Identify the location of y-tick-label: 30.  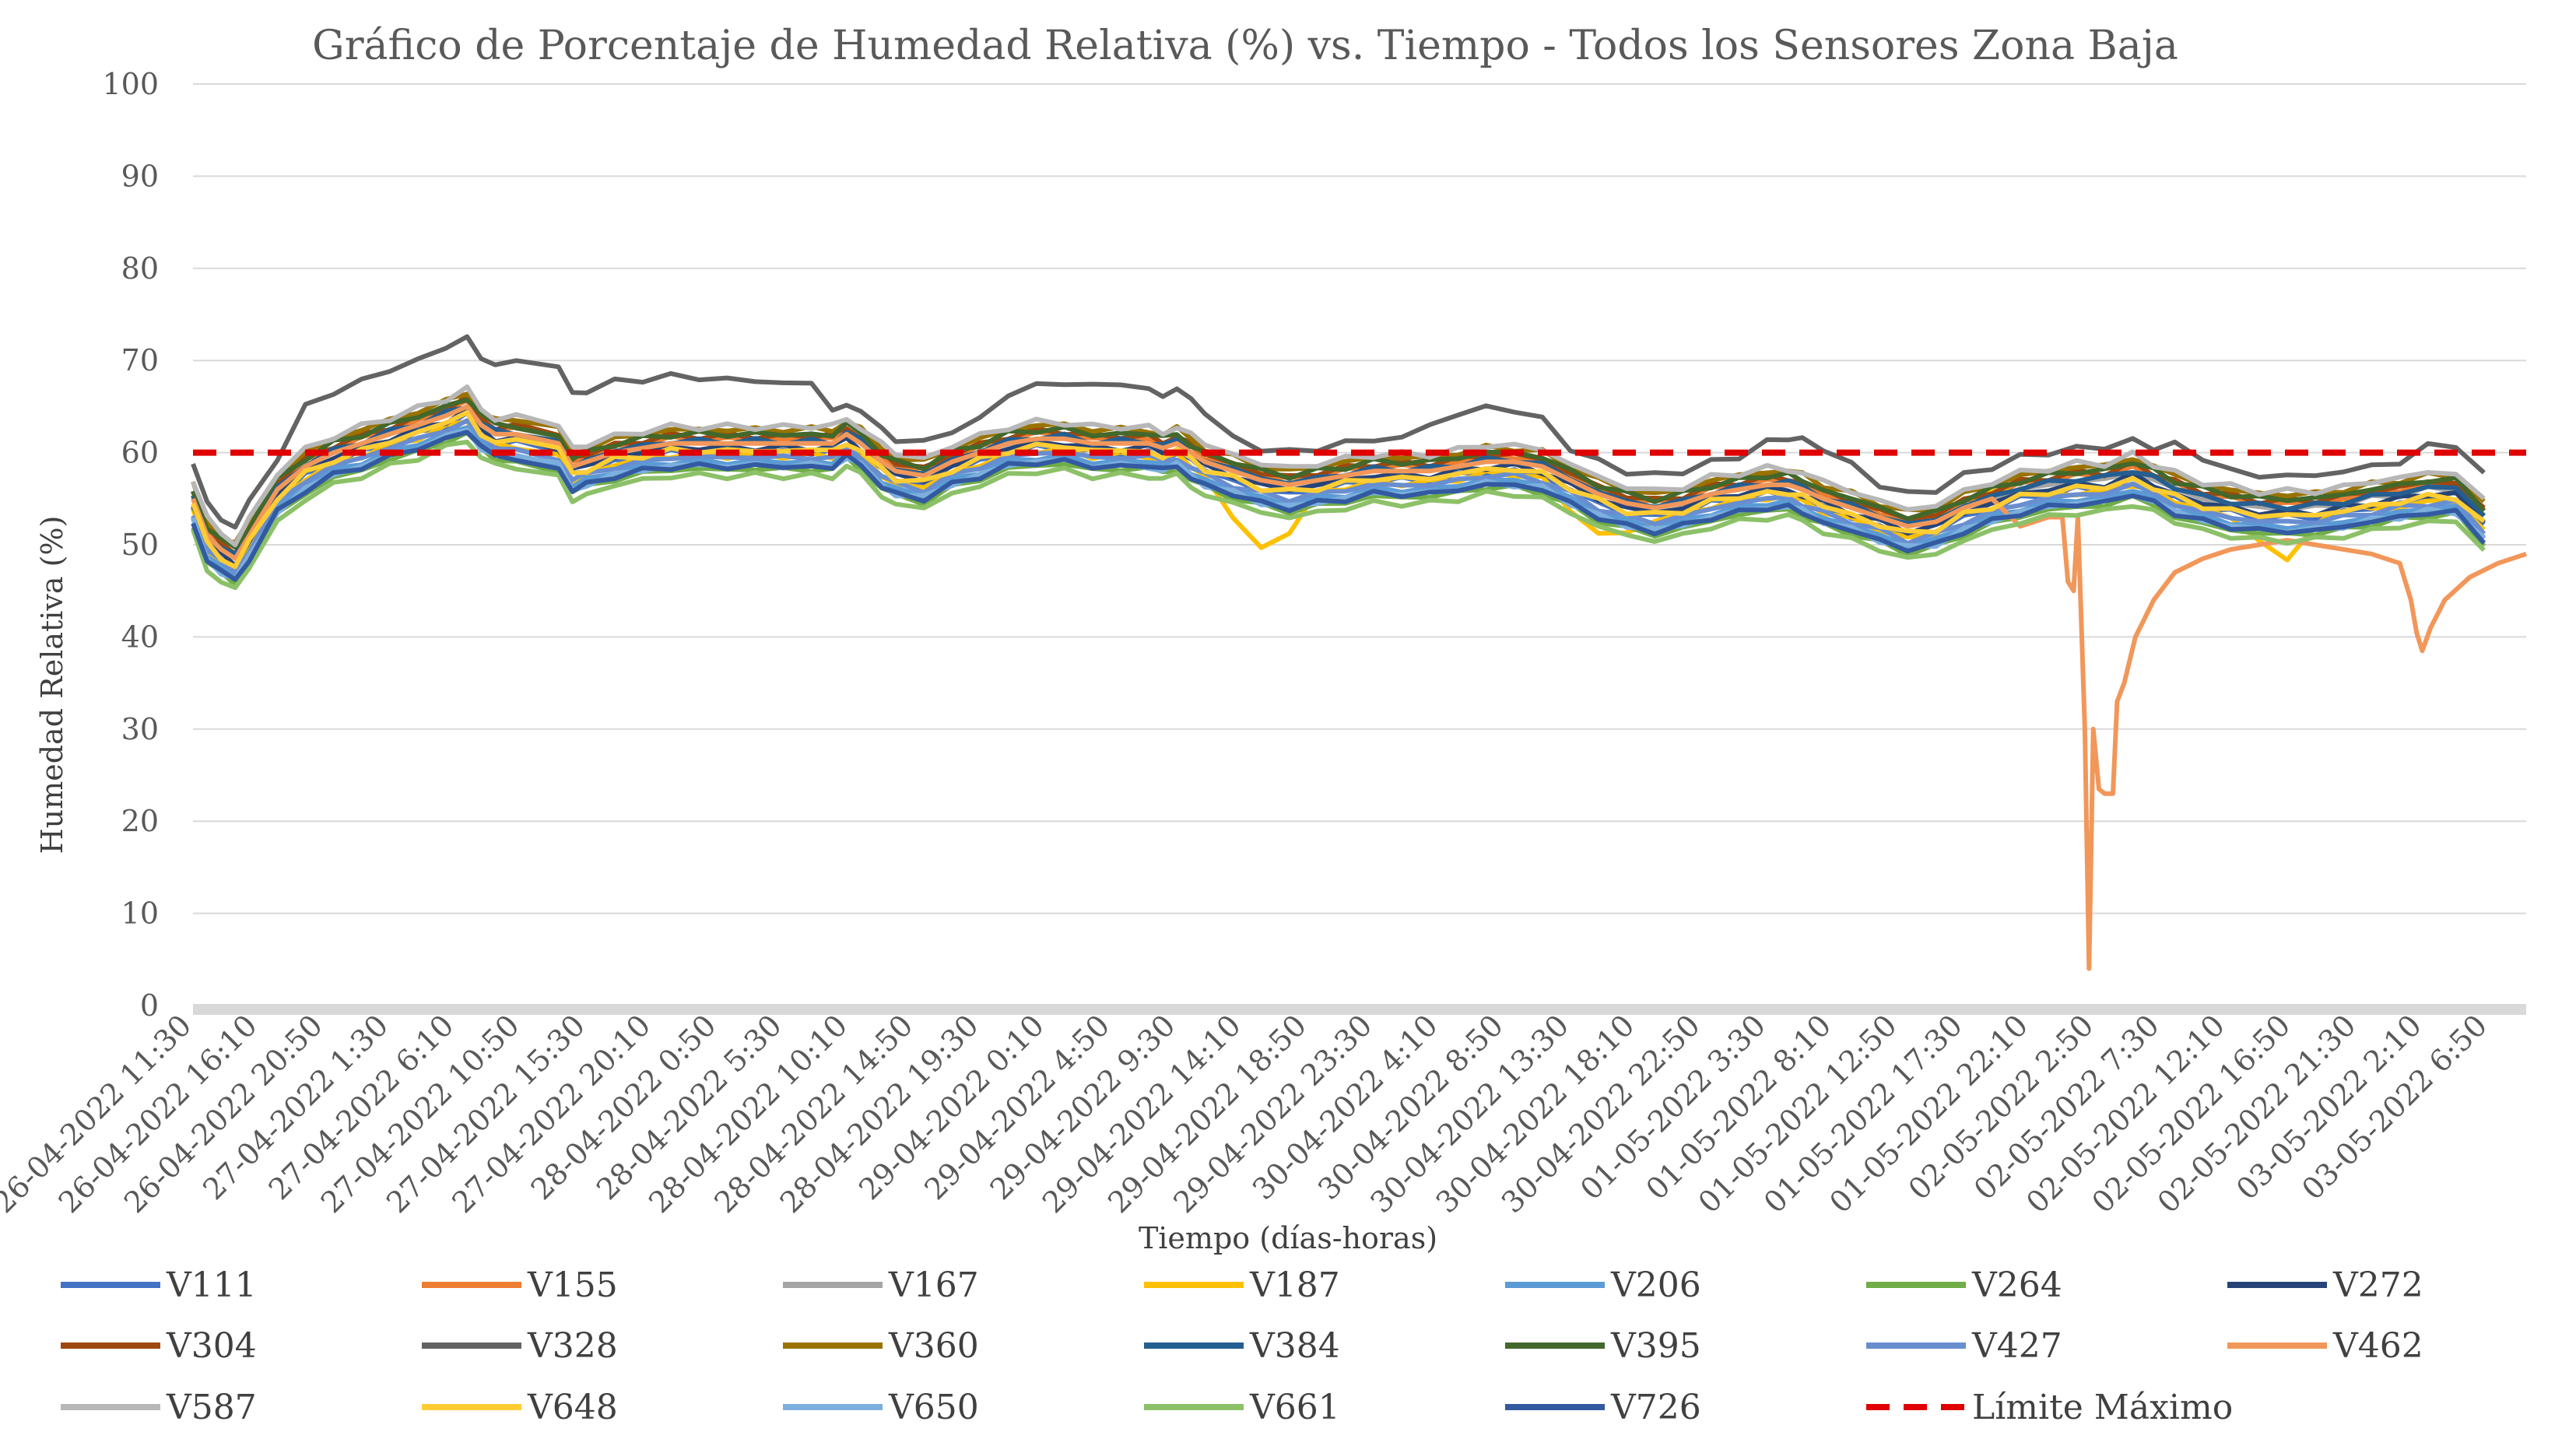
(140, 729).